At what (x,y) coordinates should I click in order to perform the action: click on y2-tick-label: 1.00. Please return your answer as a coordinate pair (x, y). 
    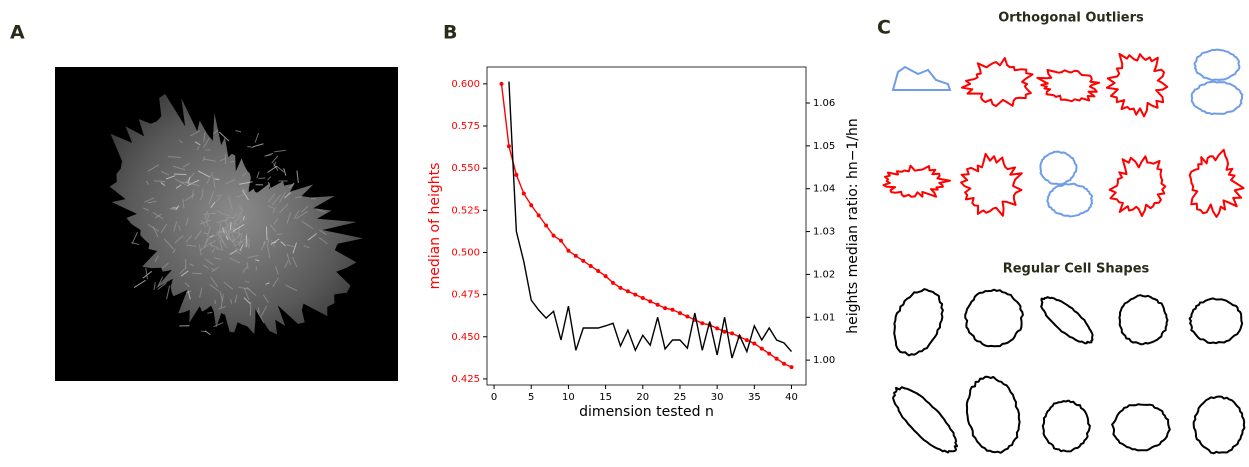
    Looking at the image, I should click on (824, 360).